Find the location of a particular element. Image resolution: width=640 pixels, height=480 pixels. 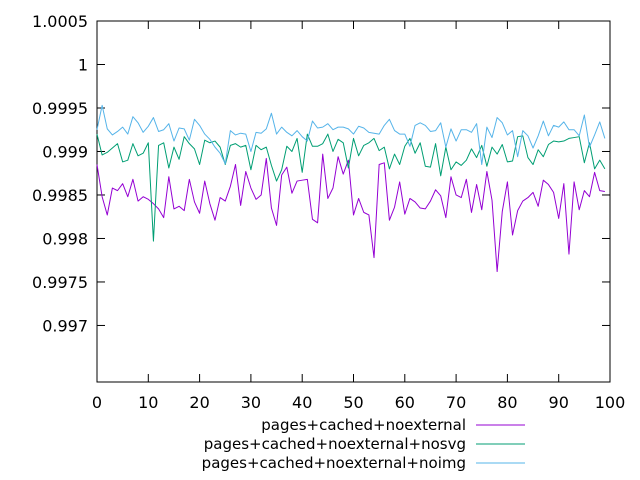

y-tick-label: 0.999 is located at coordinates (65, 151).